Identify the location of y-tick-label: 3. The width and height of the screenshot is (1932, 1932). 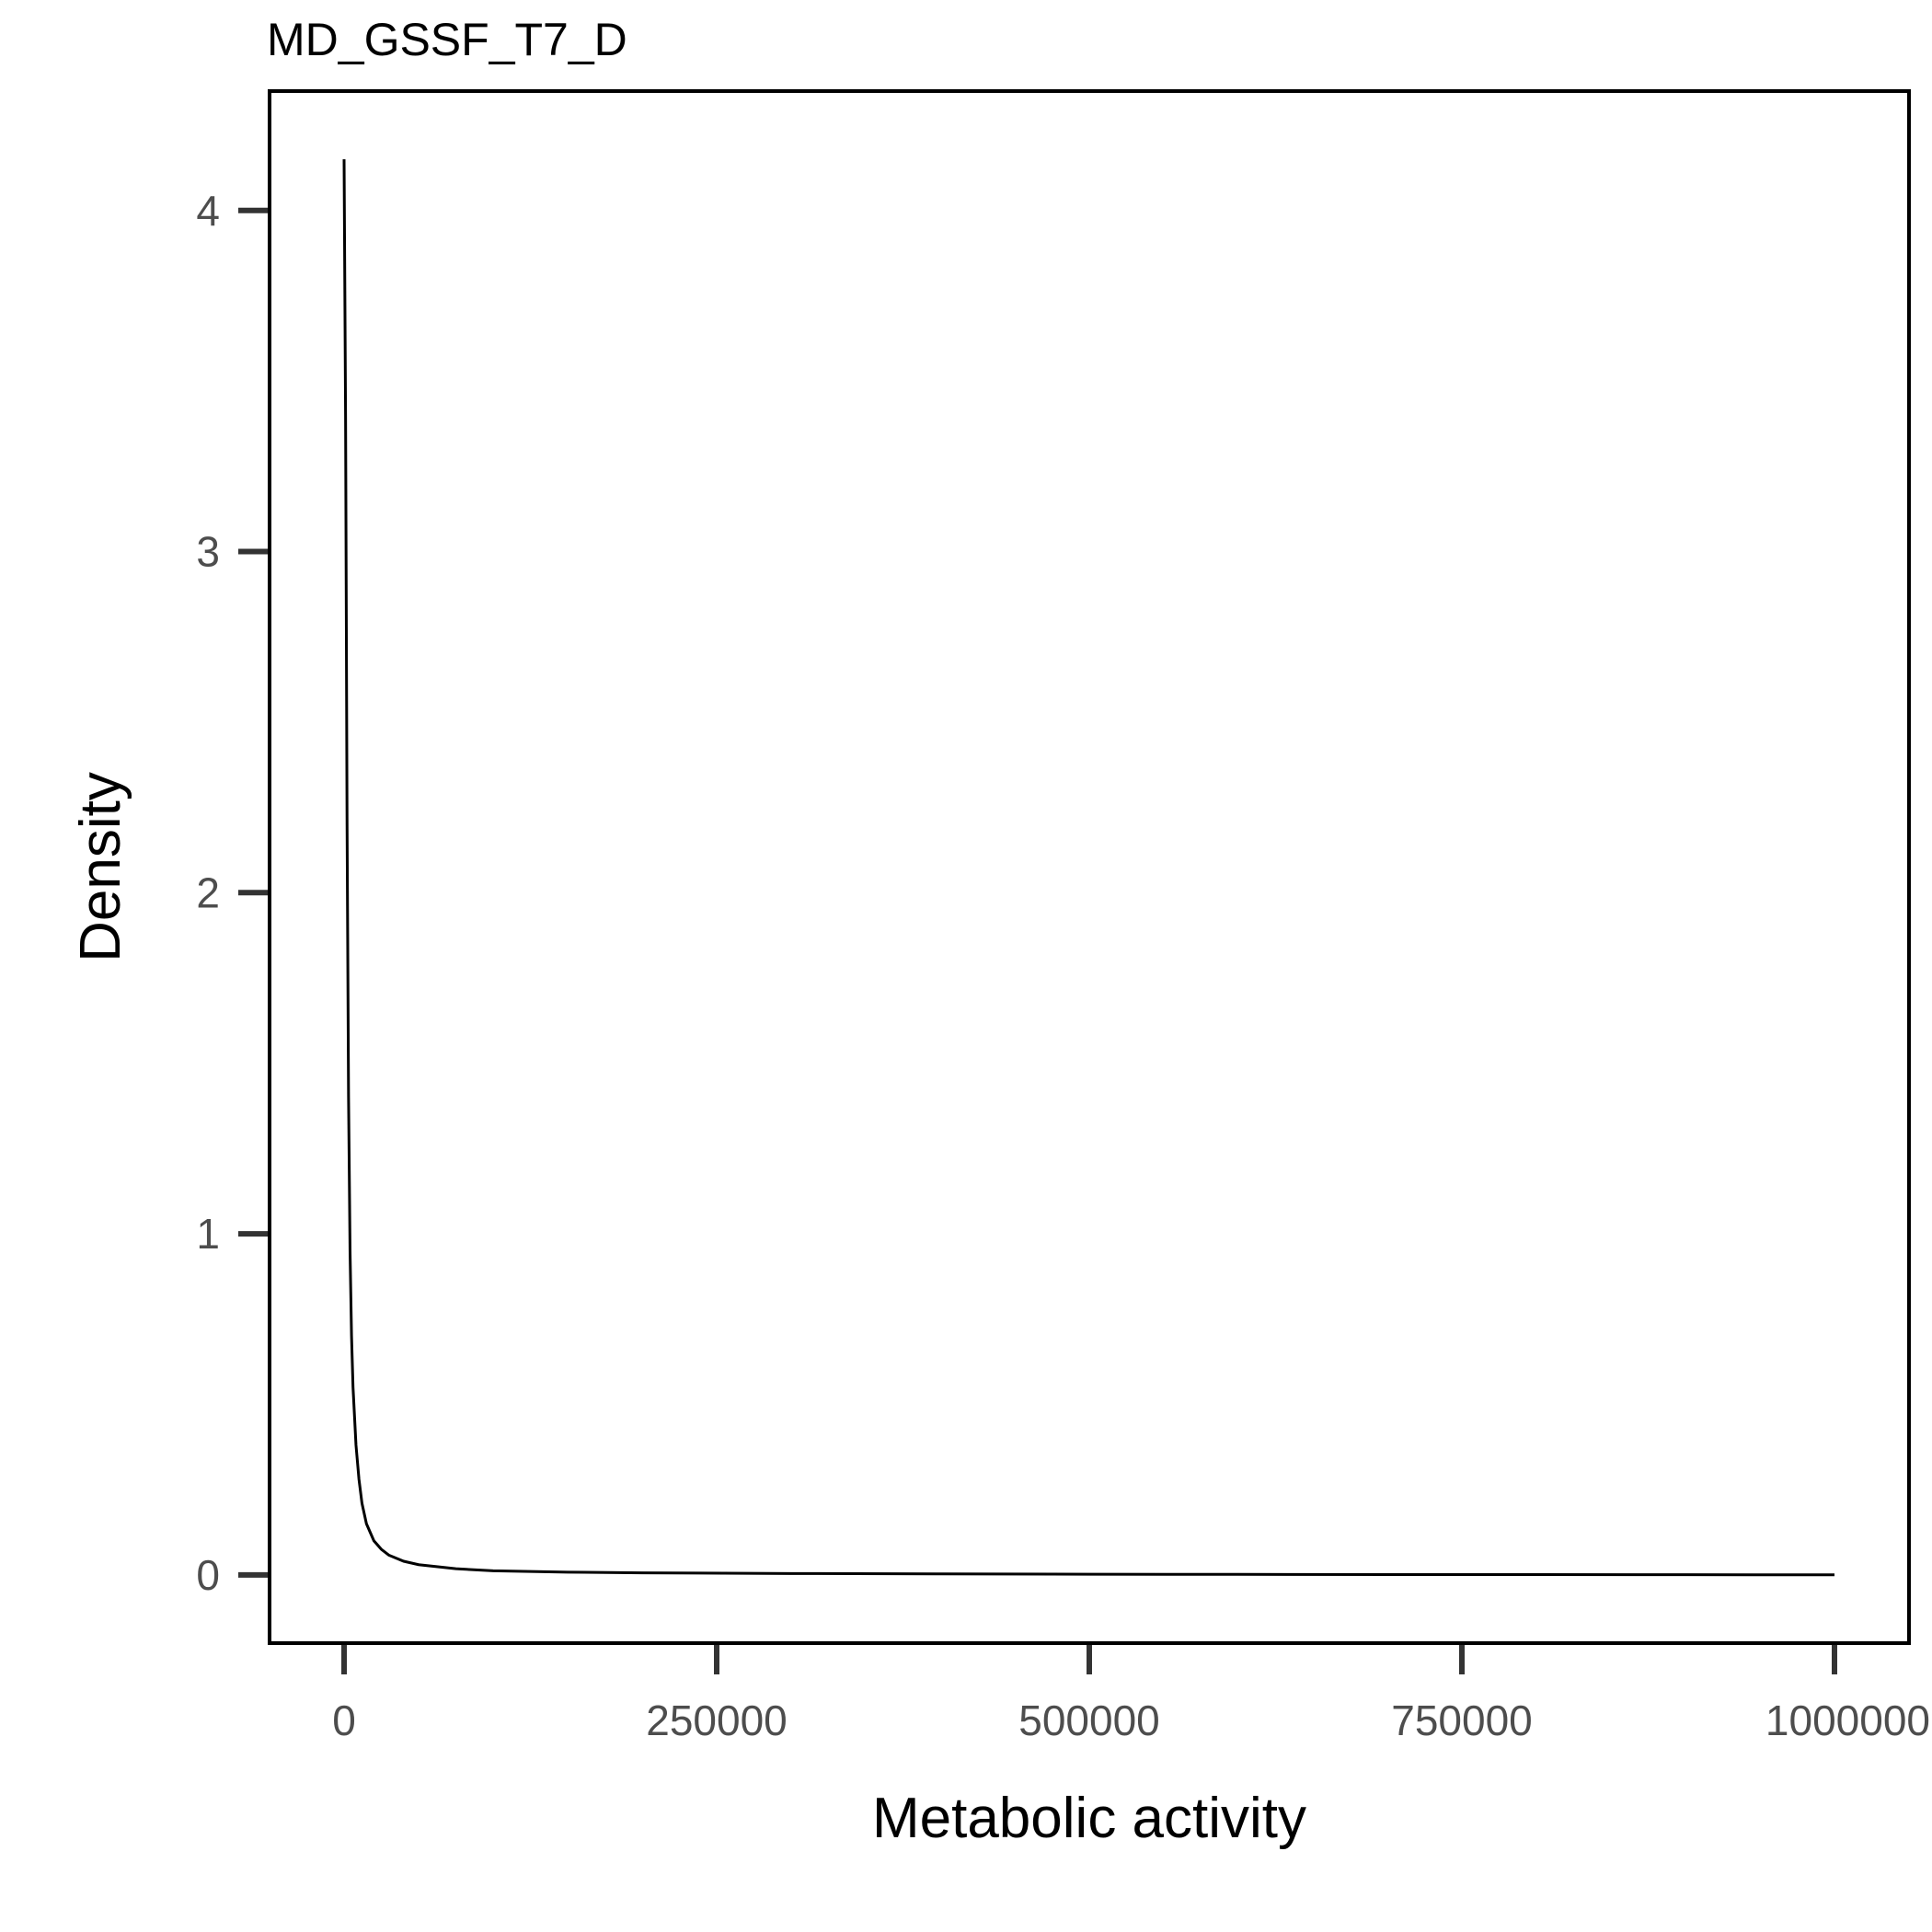
(208, 552).